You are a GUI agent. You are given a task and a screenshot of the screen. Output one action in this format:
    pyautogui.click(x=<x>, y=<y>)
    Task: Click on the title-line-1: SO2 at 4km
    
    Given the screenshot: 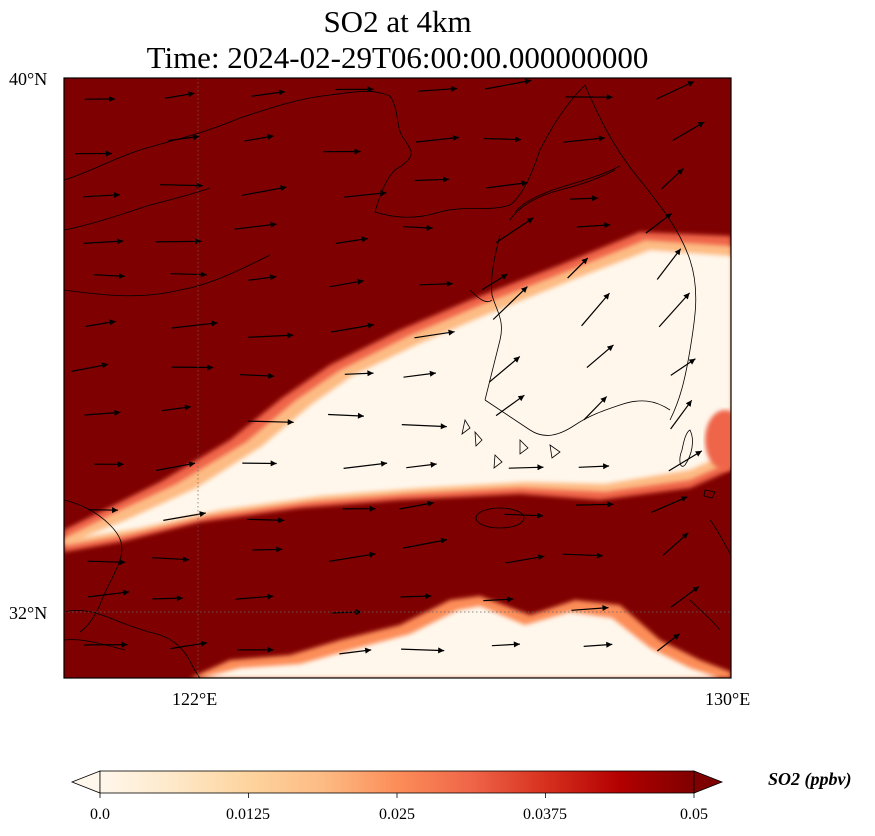 What is the action you would take?
    pyautogui.click(x=397, y=21)
    